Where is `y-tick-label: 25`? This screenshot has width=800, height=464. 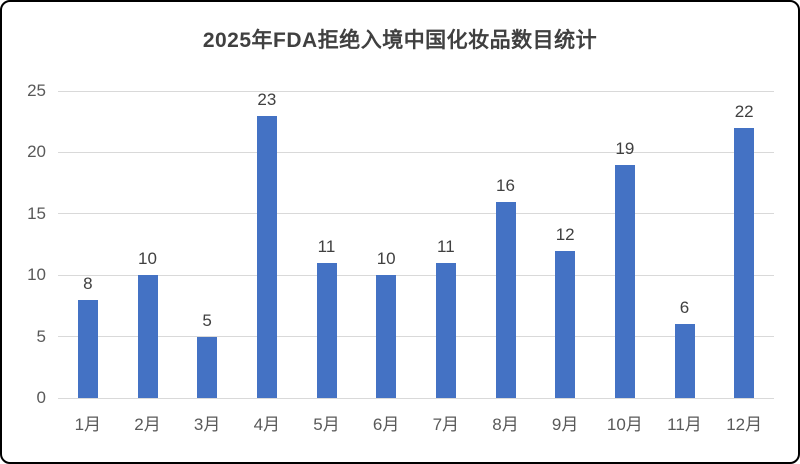 y-tick-label: 25 is located at coordinates (36, 90).